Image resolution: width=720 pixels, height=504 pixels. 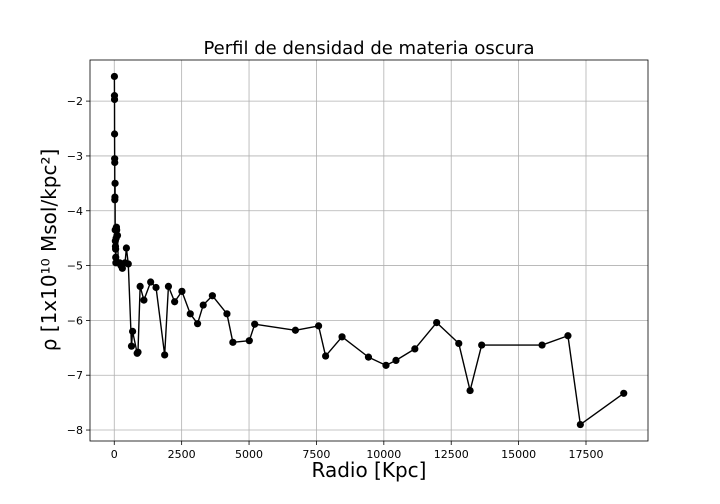 What do you see at coordinates (49, 250) in the screenshot?
I see `y-axis-label: ρ [1x10¹⁰ Msol/kpc²]` at bounding box center [49, 250].